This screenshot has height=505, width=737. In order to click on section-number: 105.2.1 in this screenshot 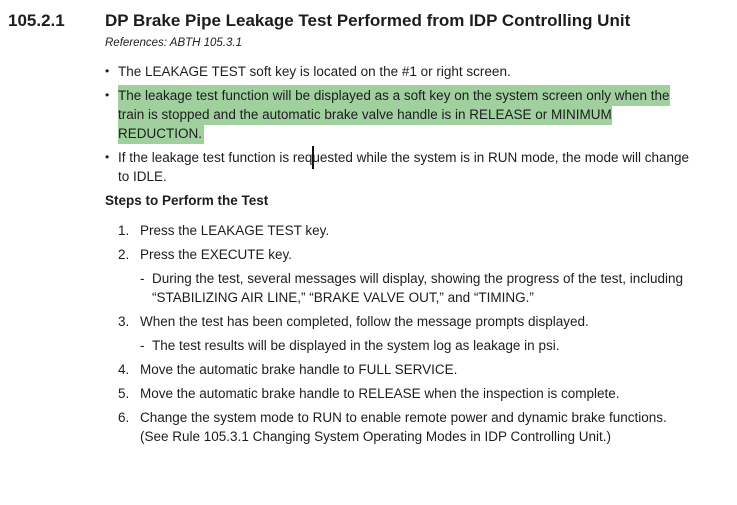, I will do `click(36, 20)`.